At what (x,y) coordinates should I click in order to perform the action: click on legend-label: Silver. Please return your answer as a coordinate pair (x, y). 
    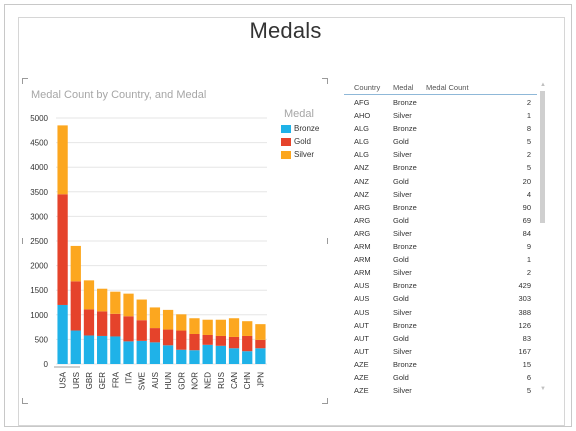
    Looking at the image, I should click on (304, 154).